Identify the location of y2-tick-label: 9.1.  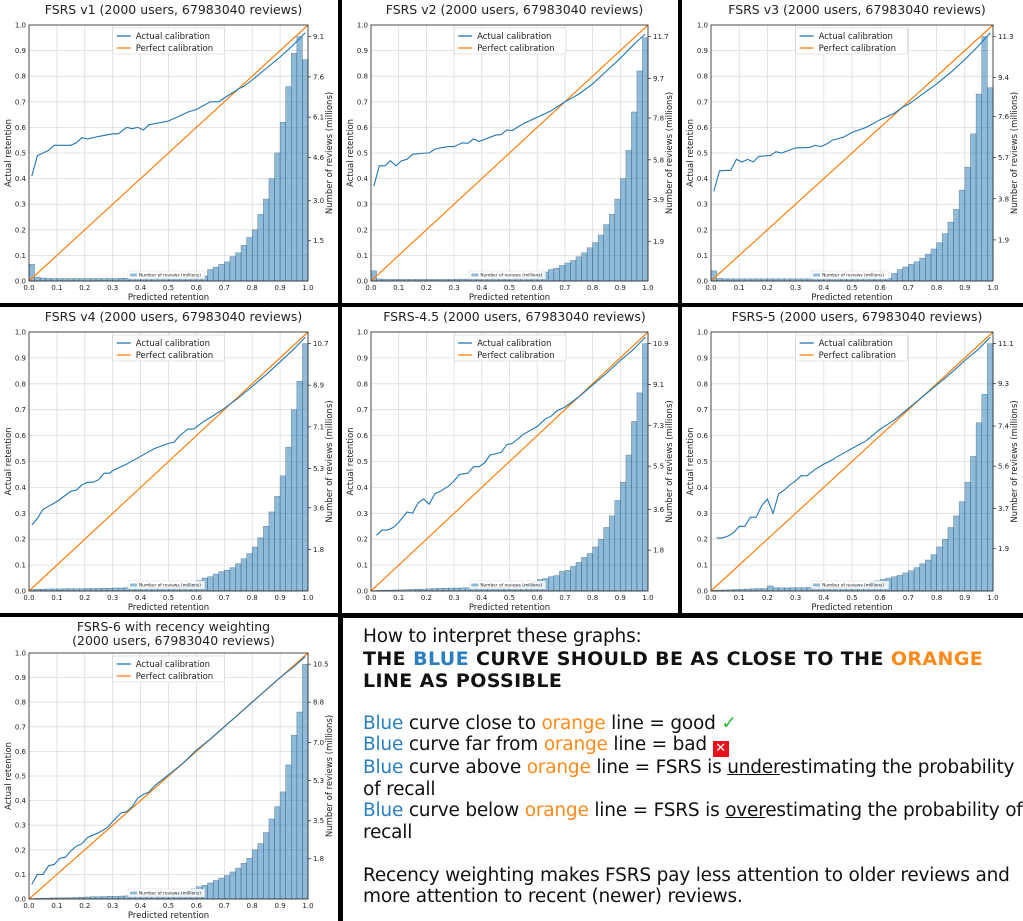
(318, 37).